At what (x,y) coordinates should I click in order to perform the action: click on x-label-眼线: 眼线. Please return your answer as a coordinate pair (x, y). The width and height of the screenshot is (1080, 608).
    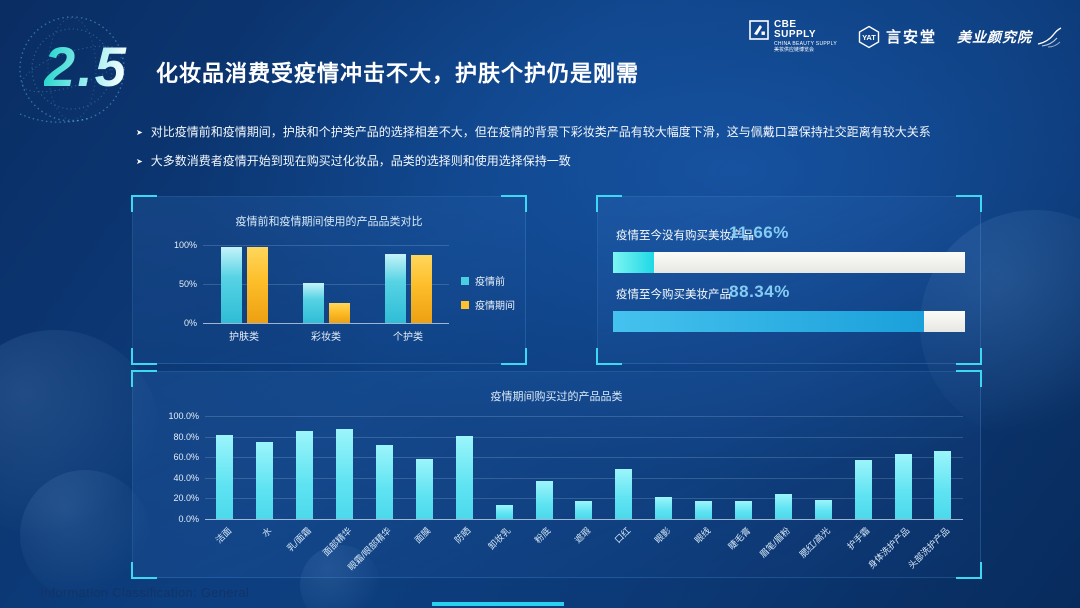
    Looking at the image, I should click on (702, 535).